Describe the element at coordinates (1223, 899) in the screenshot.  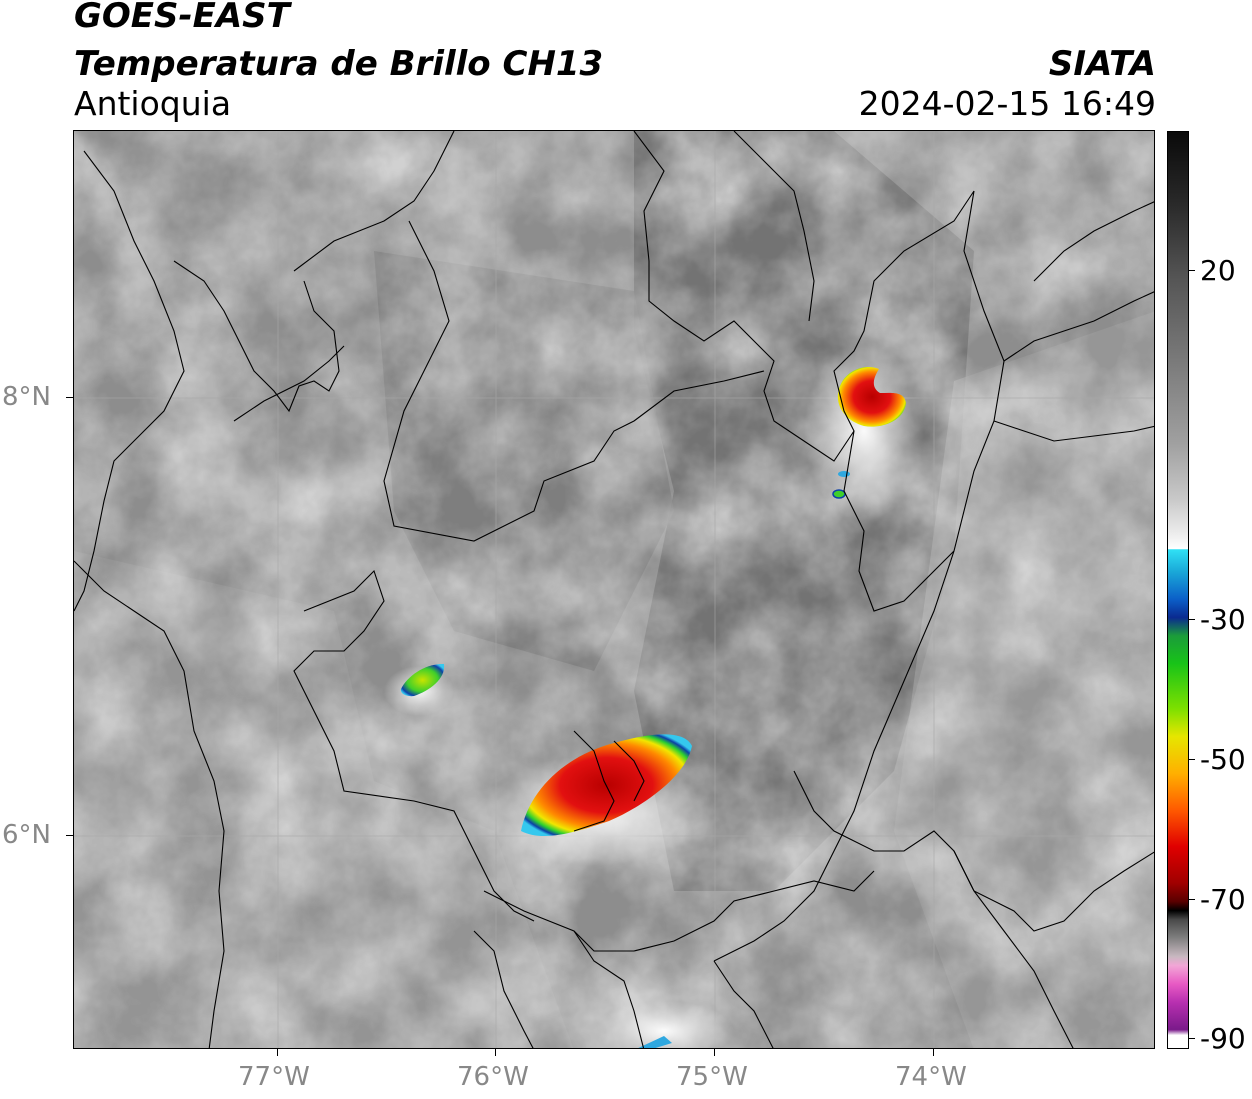
I see `cb-label-neg70: -70` at that location.